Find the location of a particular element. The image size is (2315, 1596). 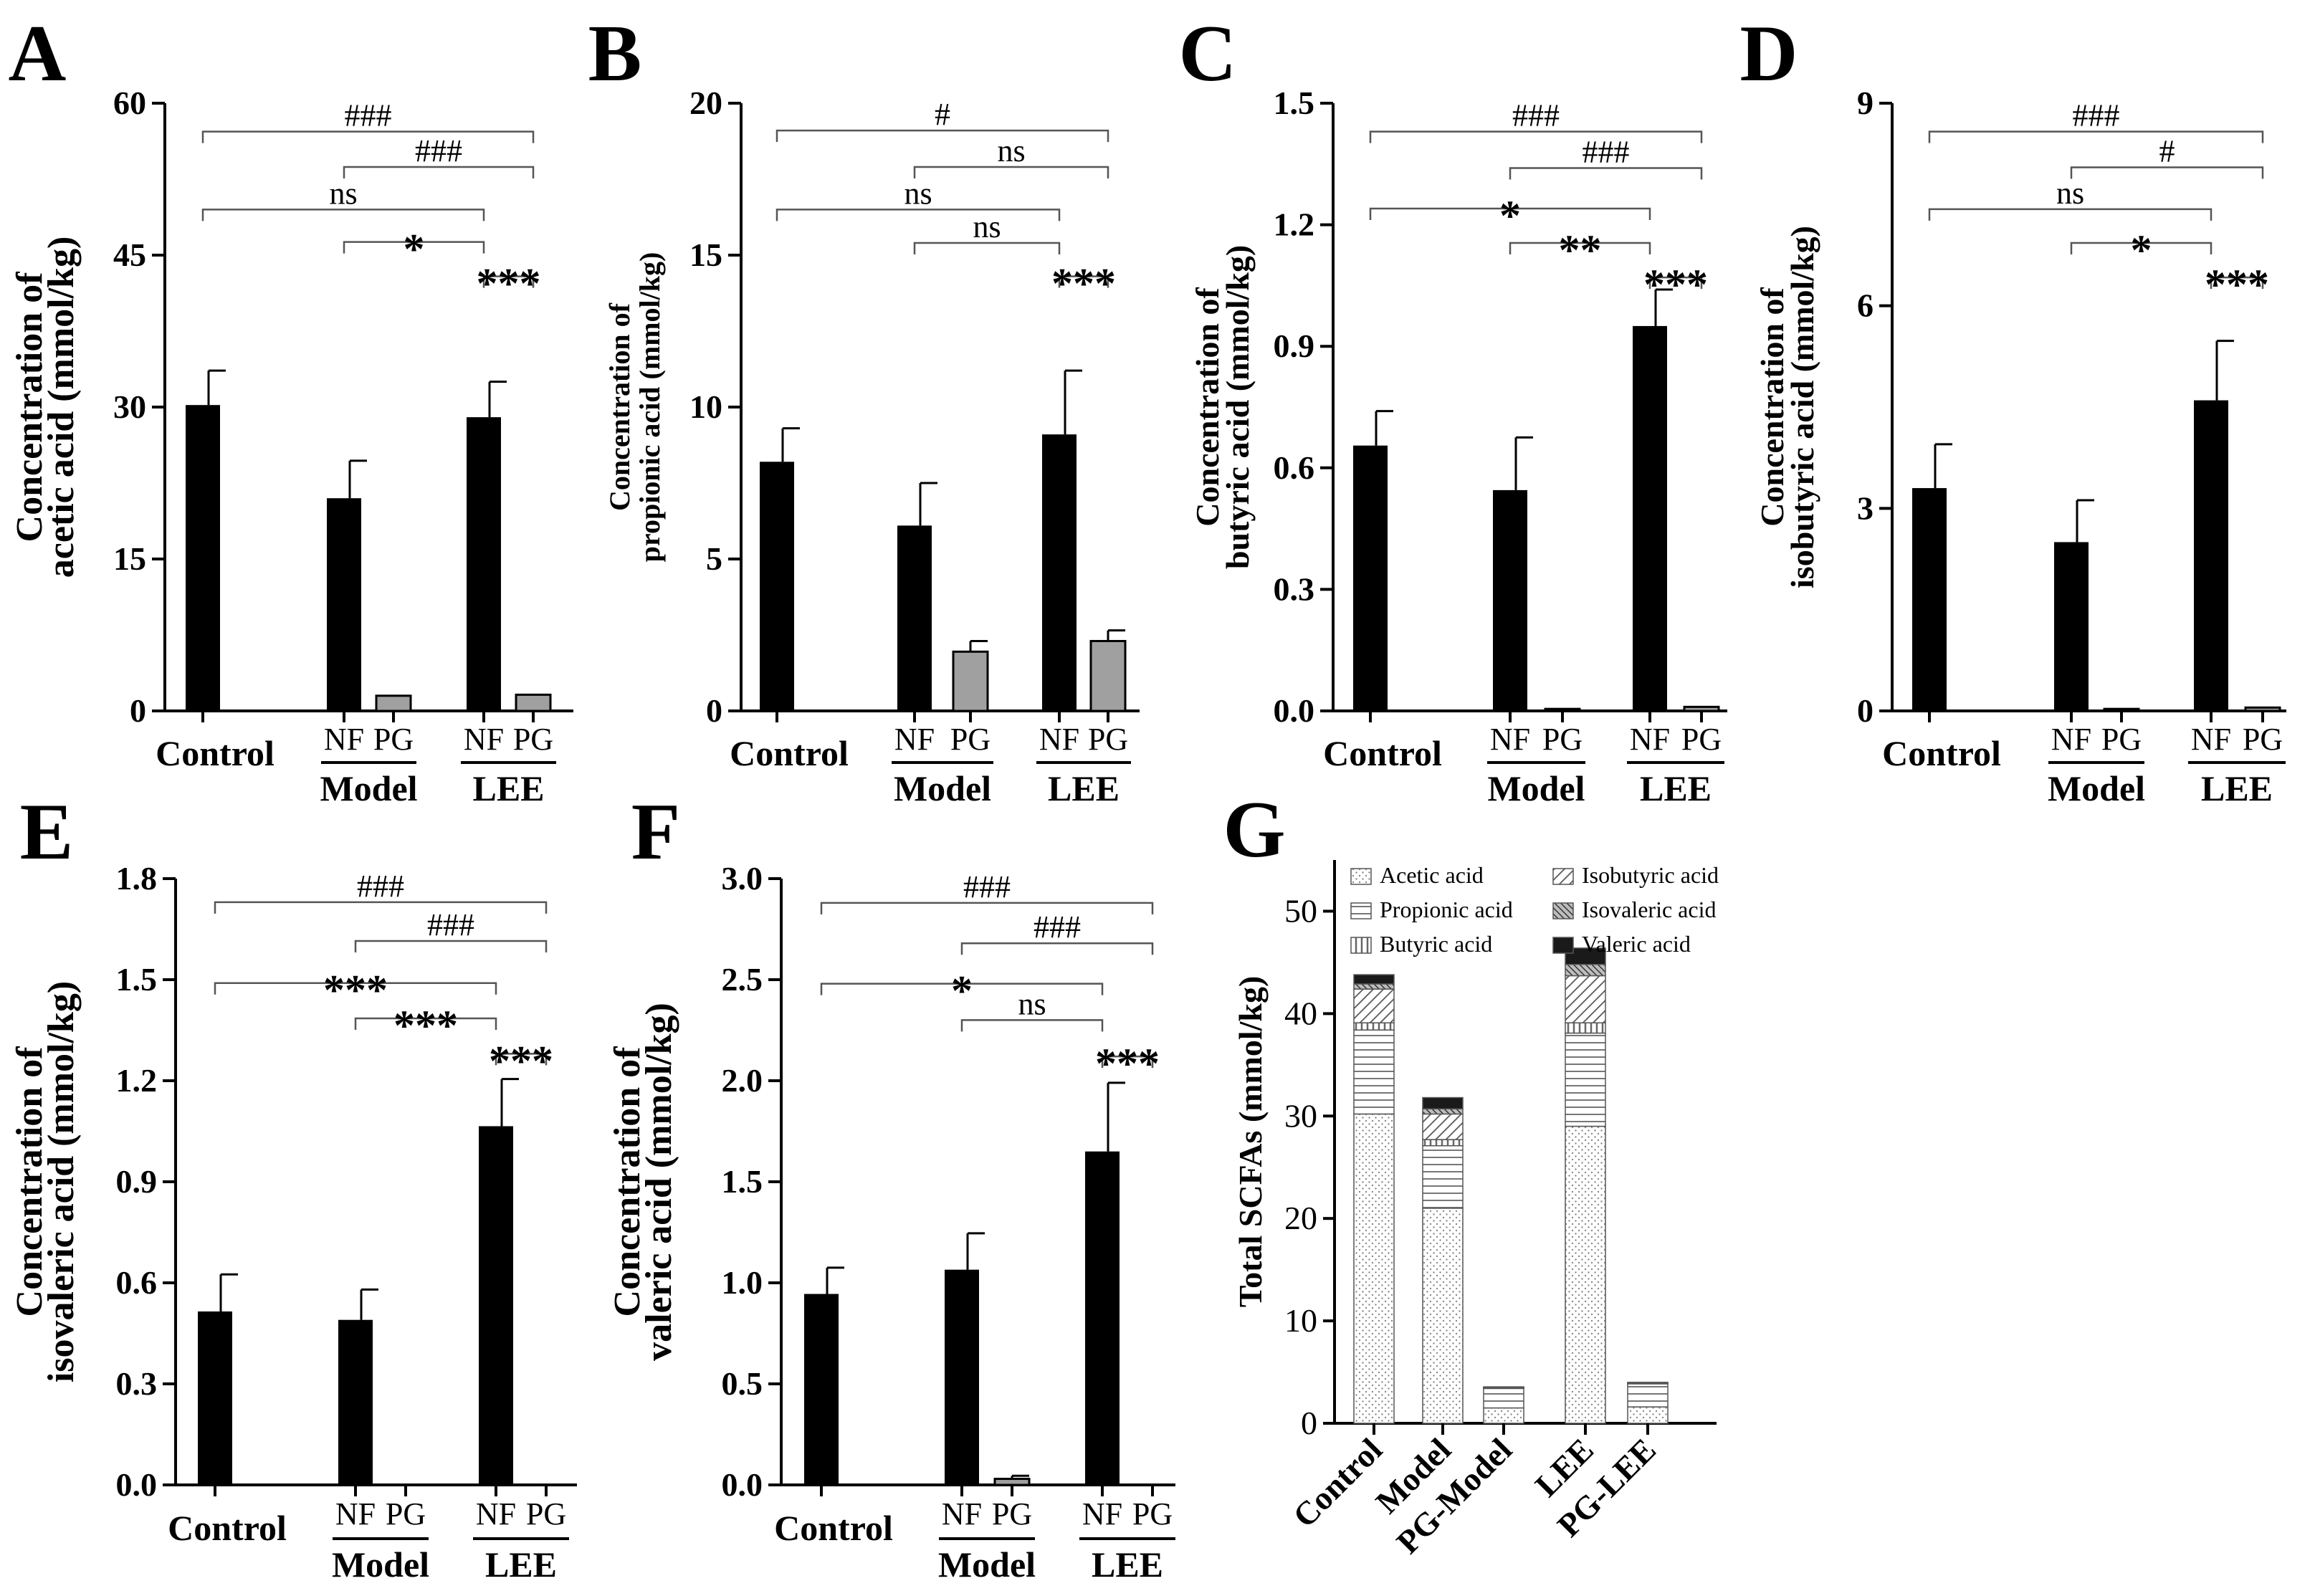

y-tick-label: 5 is located at coordinates (714, 558).